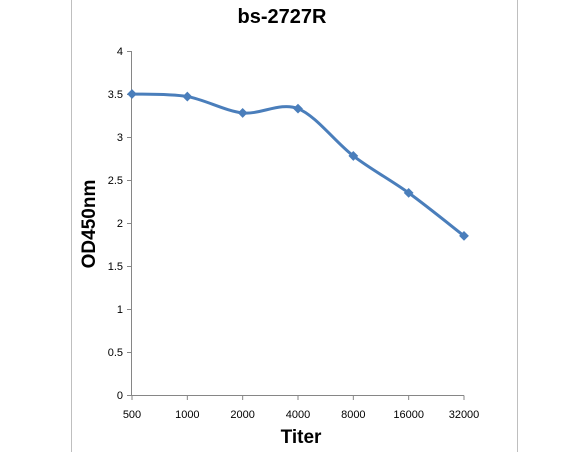  Describe the element at coordinates (115, 353) in the screenshot. I see `y-tick-label: 0.5` at that location.